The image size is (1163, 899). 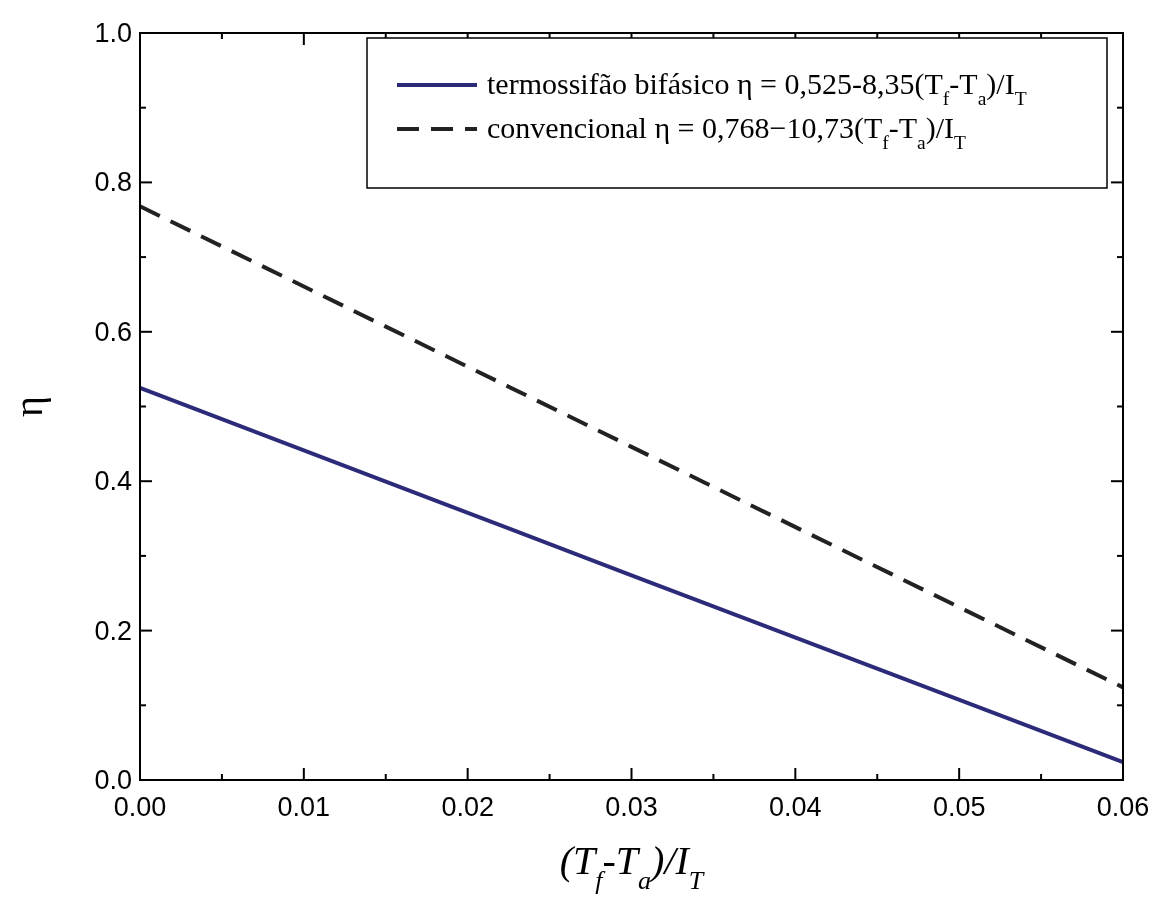 I want to click on x-tick-label: 0.00, so click(x=140, y=807).